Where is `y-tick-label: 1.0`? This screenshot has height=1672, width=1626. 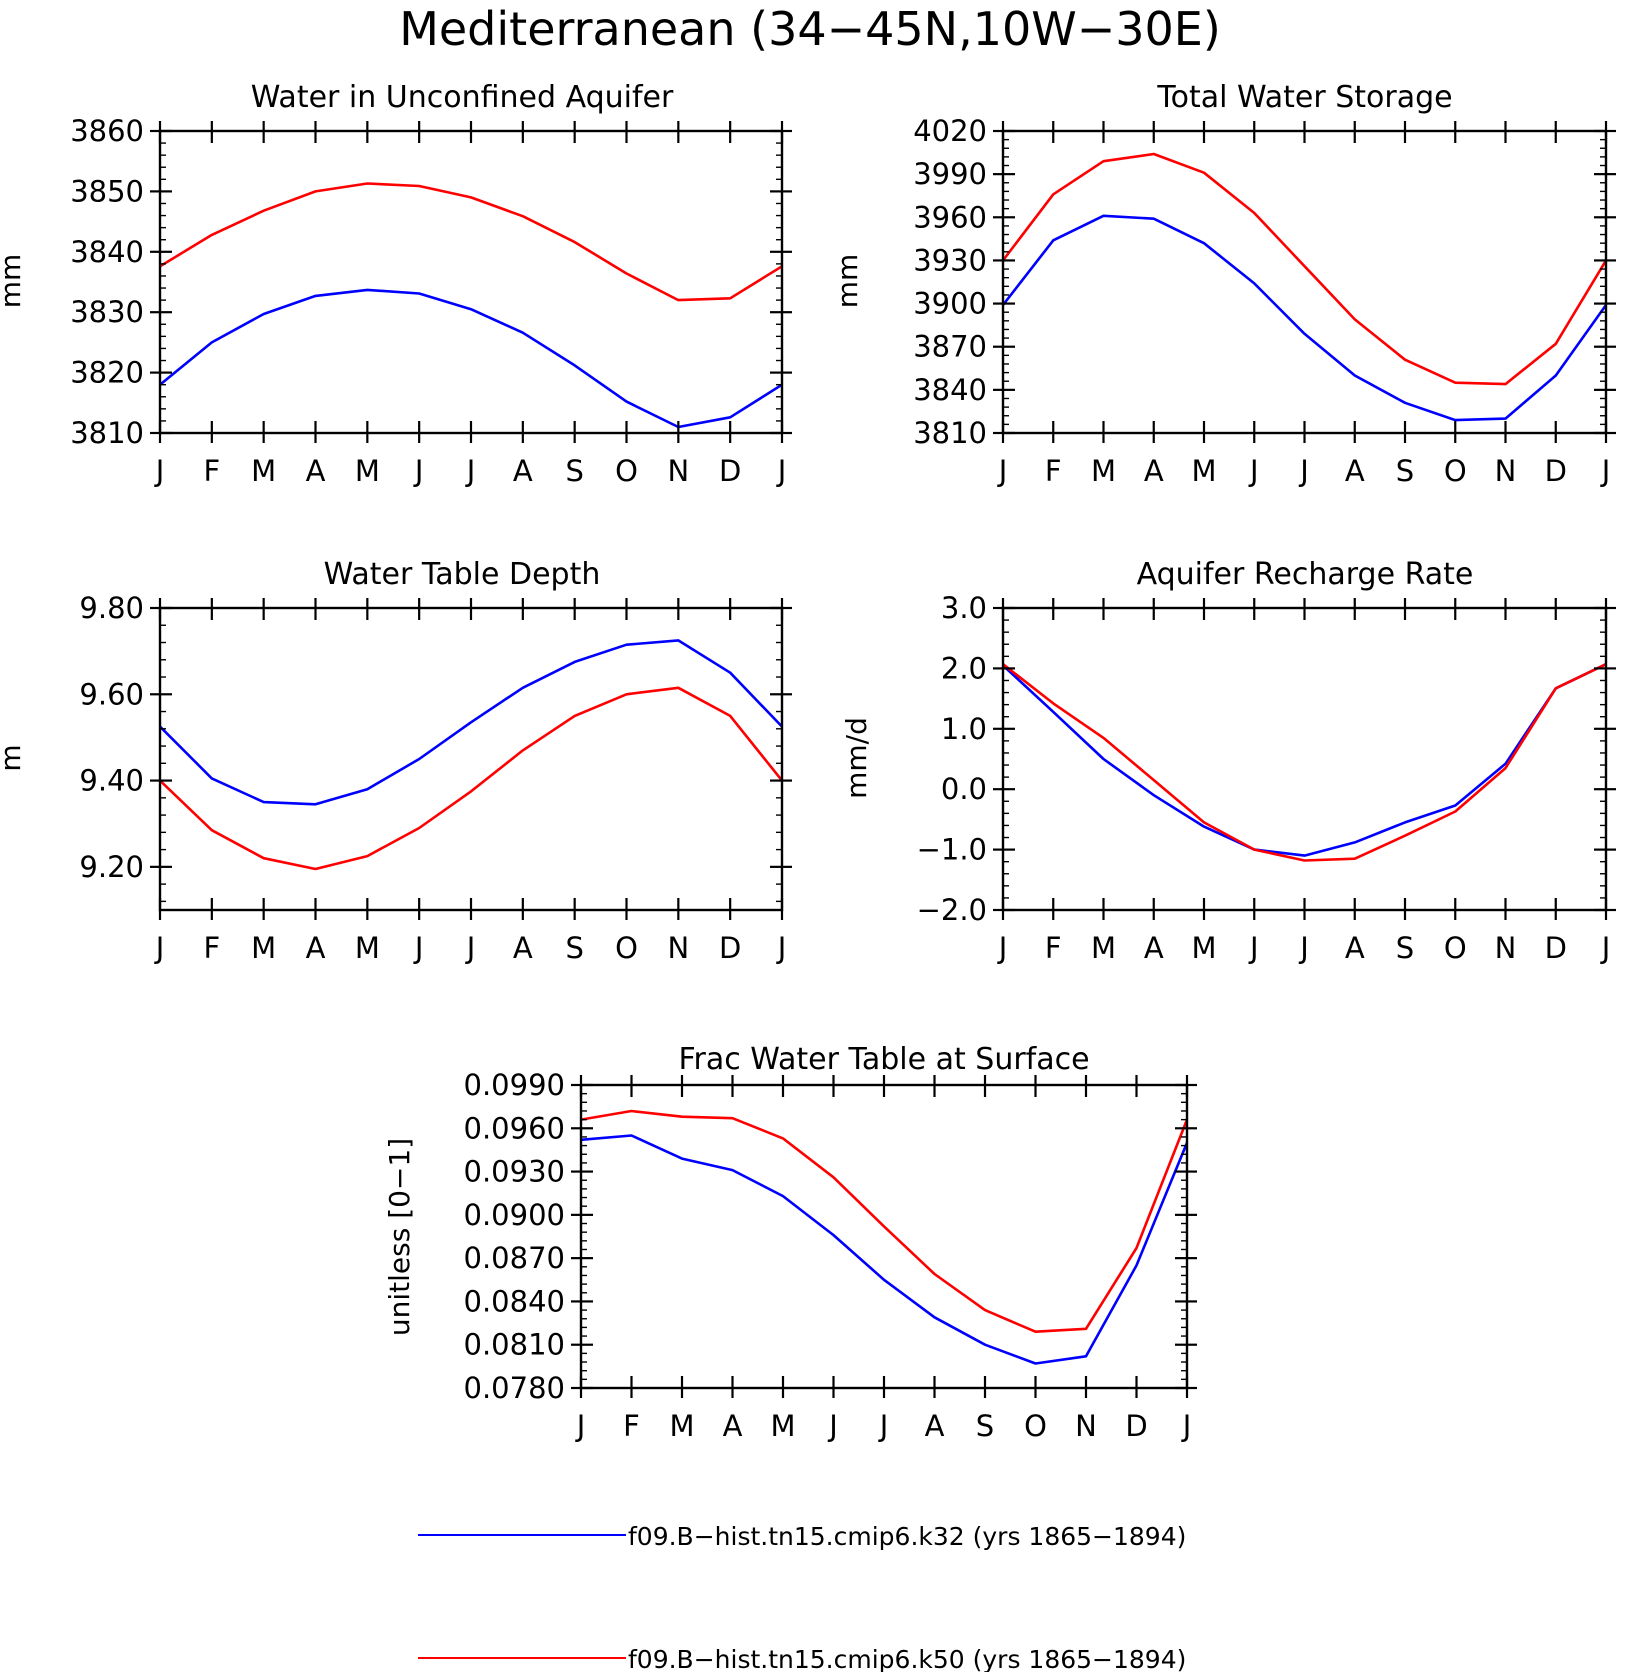
y-tick-label: 1.0 is located at coordinates (964, 729).